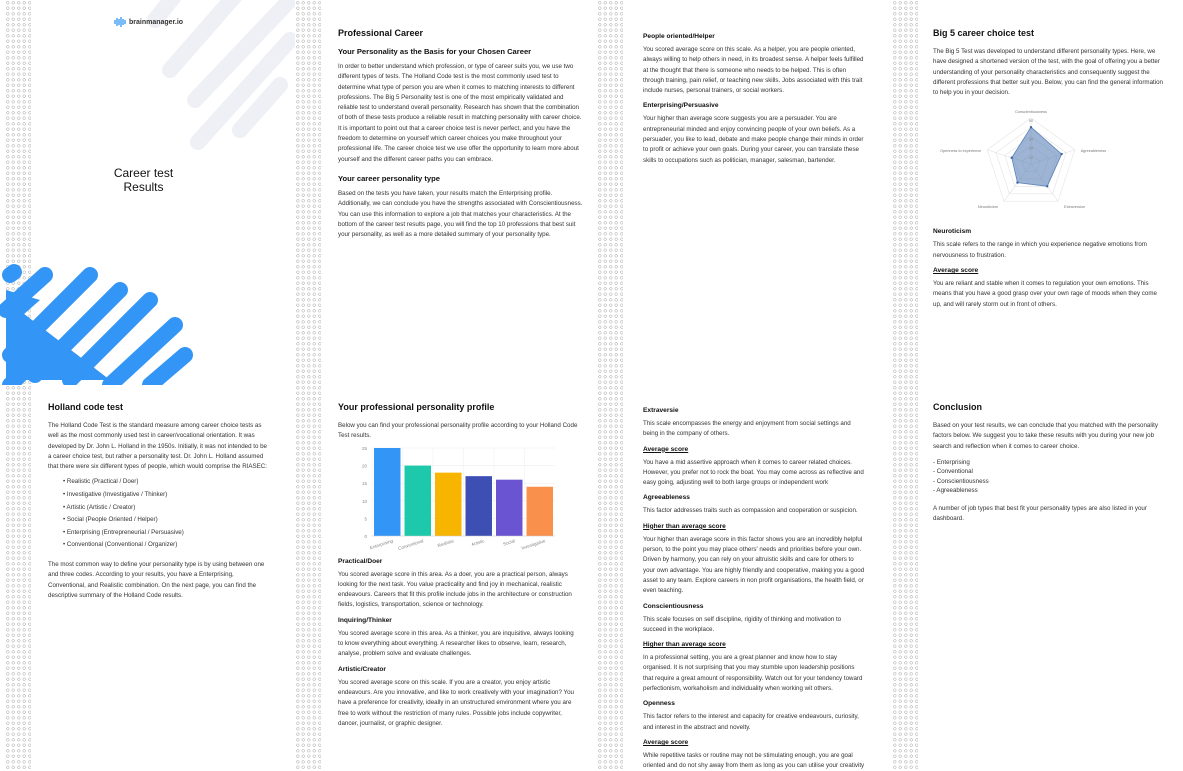  I want to click on y-tick-label: 5, so click(365, 518).